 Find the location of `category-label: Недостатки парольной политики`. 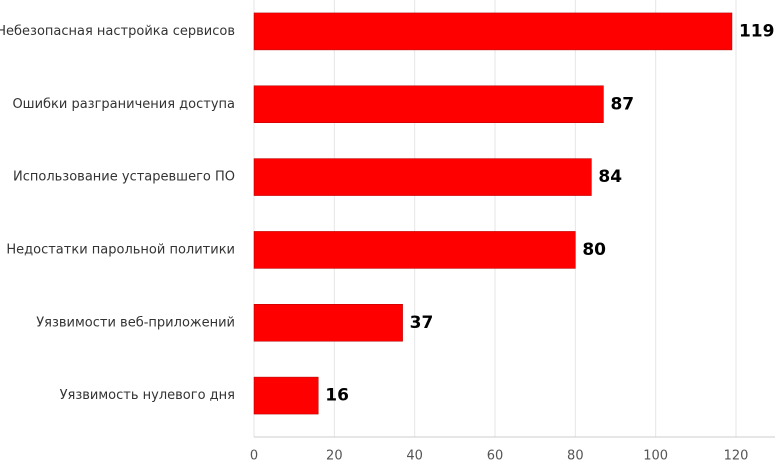

category-label: Недостатки парольной политики is located at coordinates (120, 249).